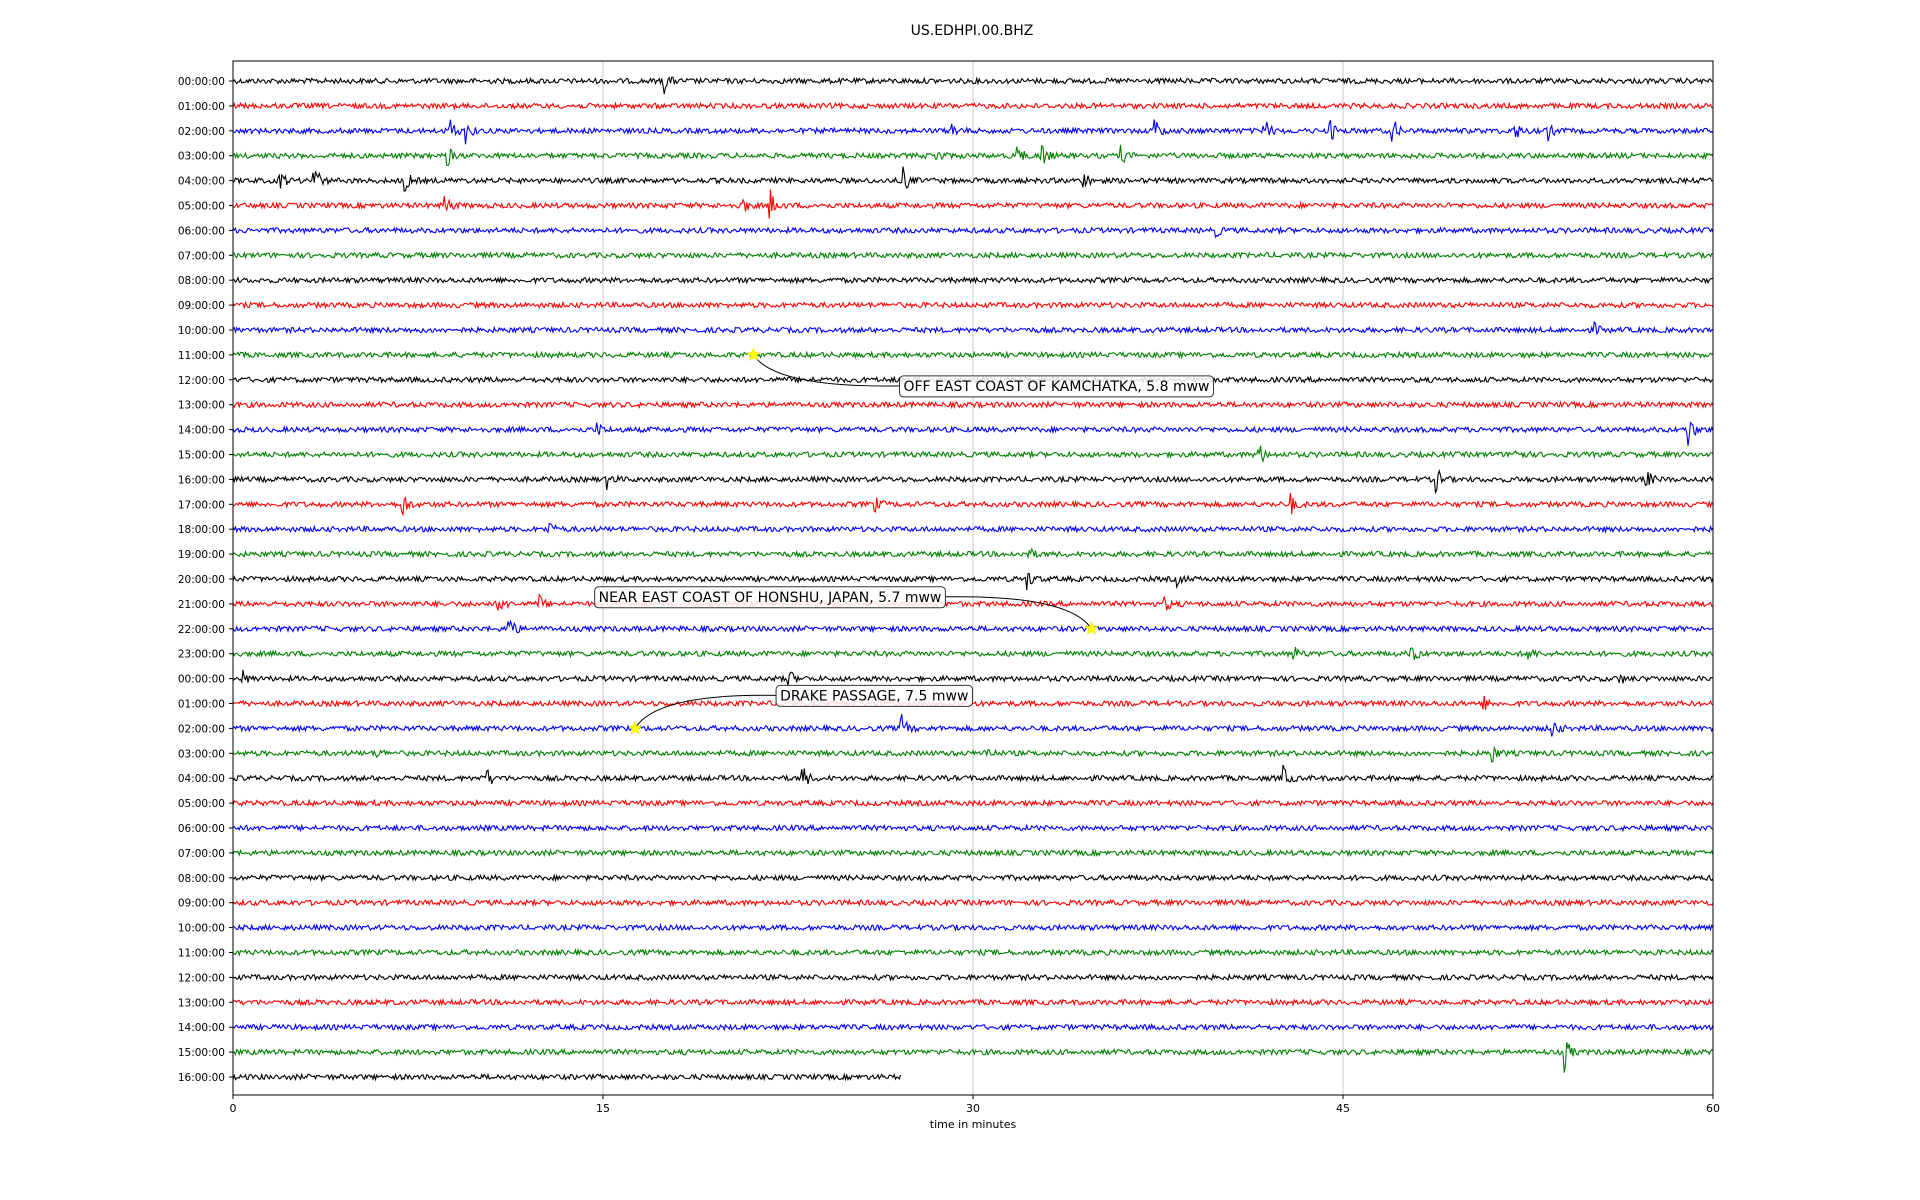 Image resolution: width=1920 pixels, height=1200 pixels. I want to click on hour-label: 23:00:00, so click(201, 655).